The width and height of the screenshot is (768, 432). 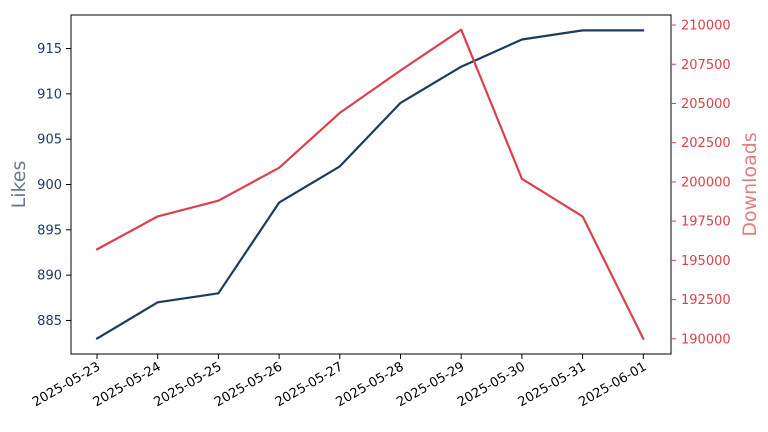 What do you see at coordinates (552, 384) in the screenshot?
I see `x-tick-label: 2025-05-31` at bounding box center [552, 384].